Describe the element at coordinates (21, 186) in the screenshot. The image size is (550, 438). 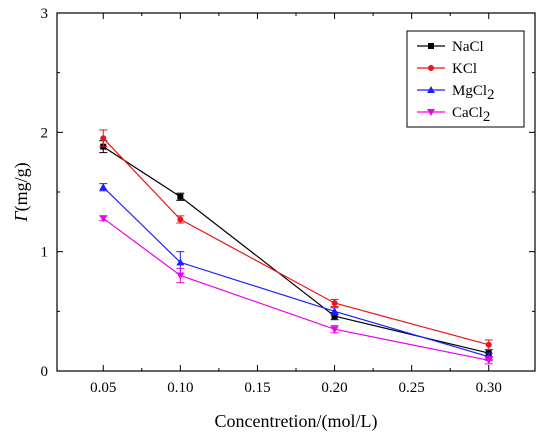
I see `y-axis-unit: (mg/g)` at that location.